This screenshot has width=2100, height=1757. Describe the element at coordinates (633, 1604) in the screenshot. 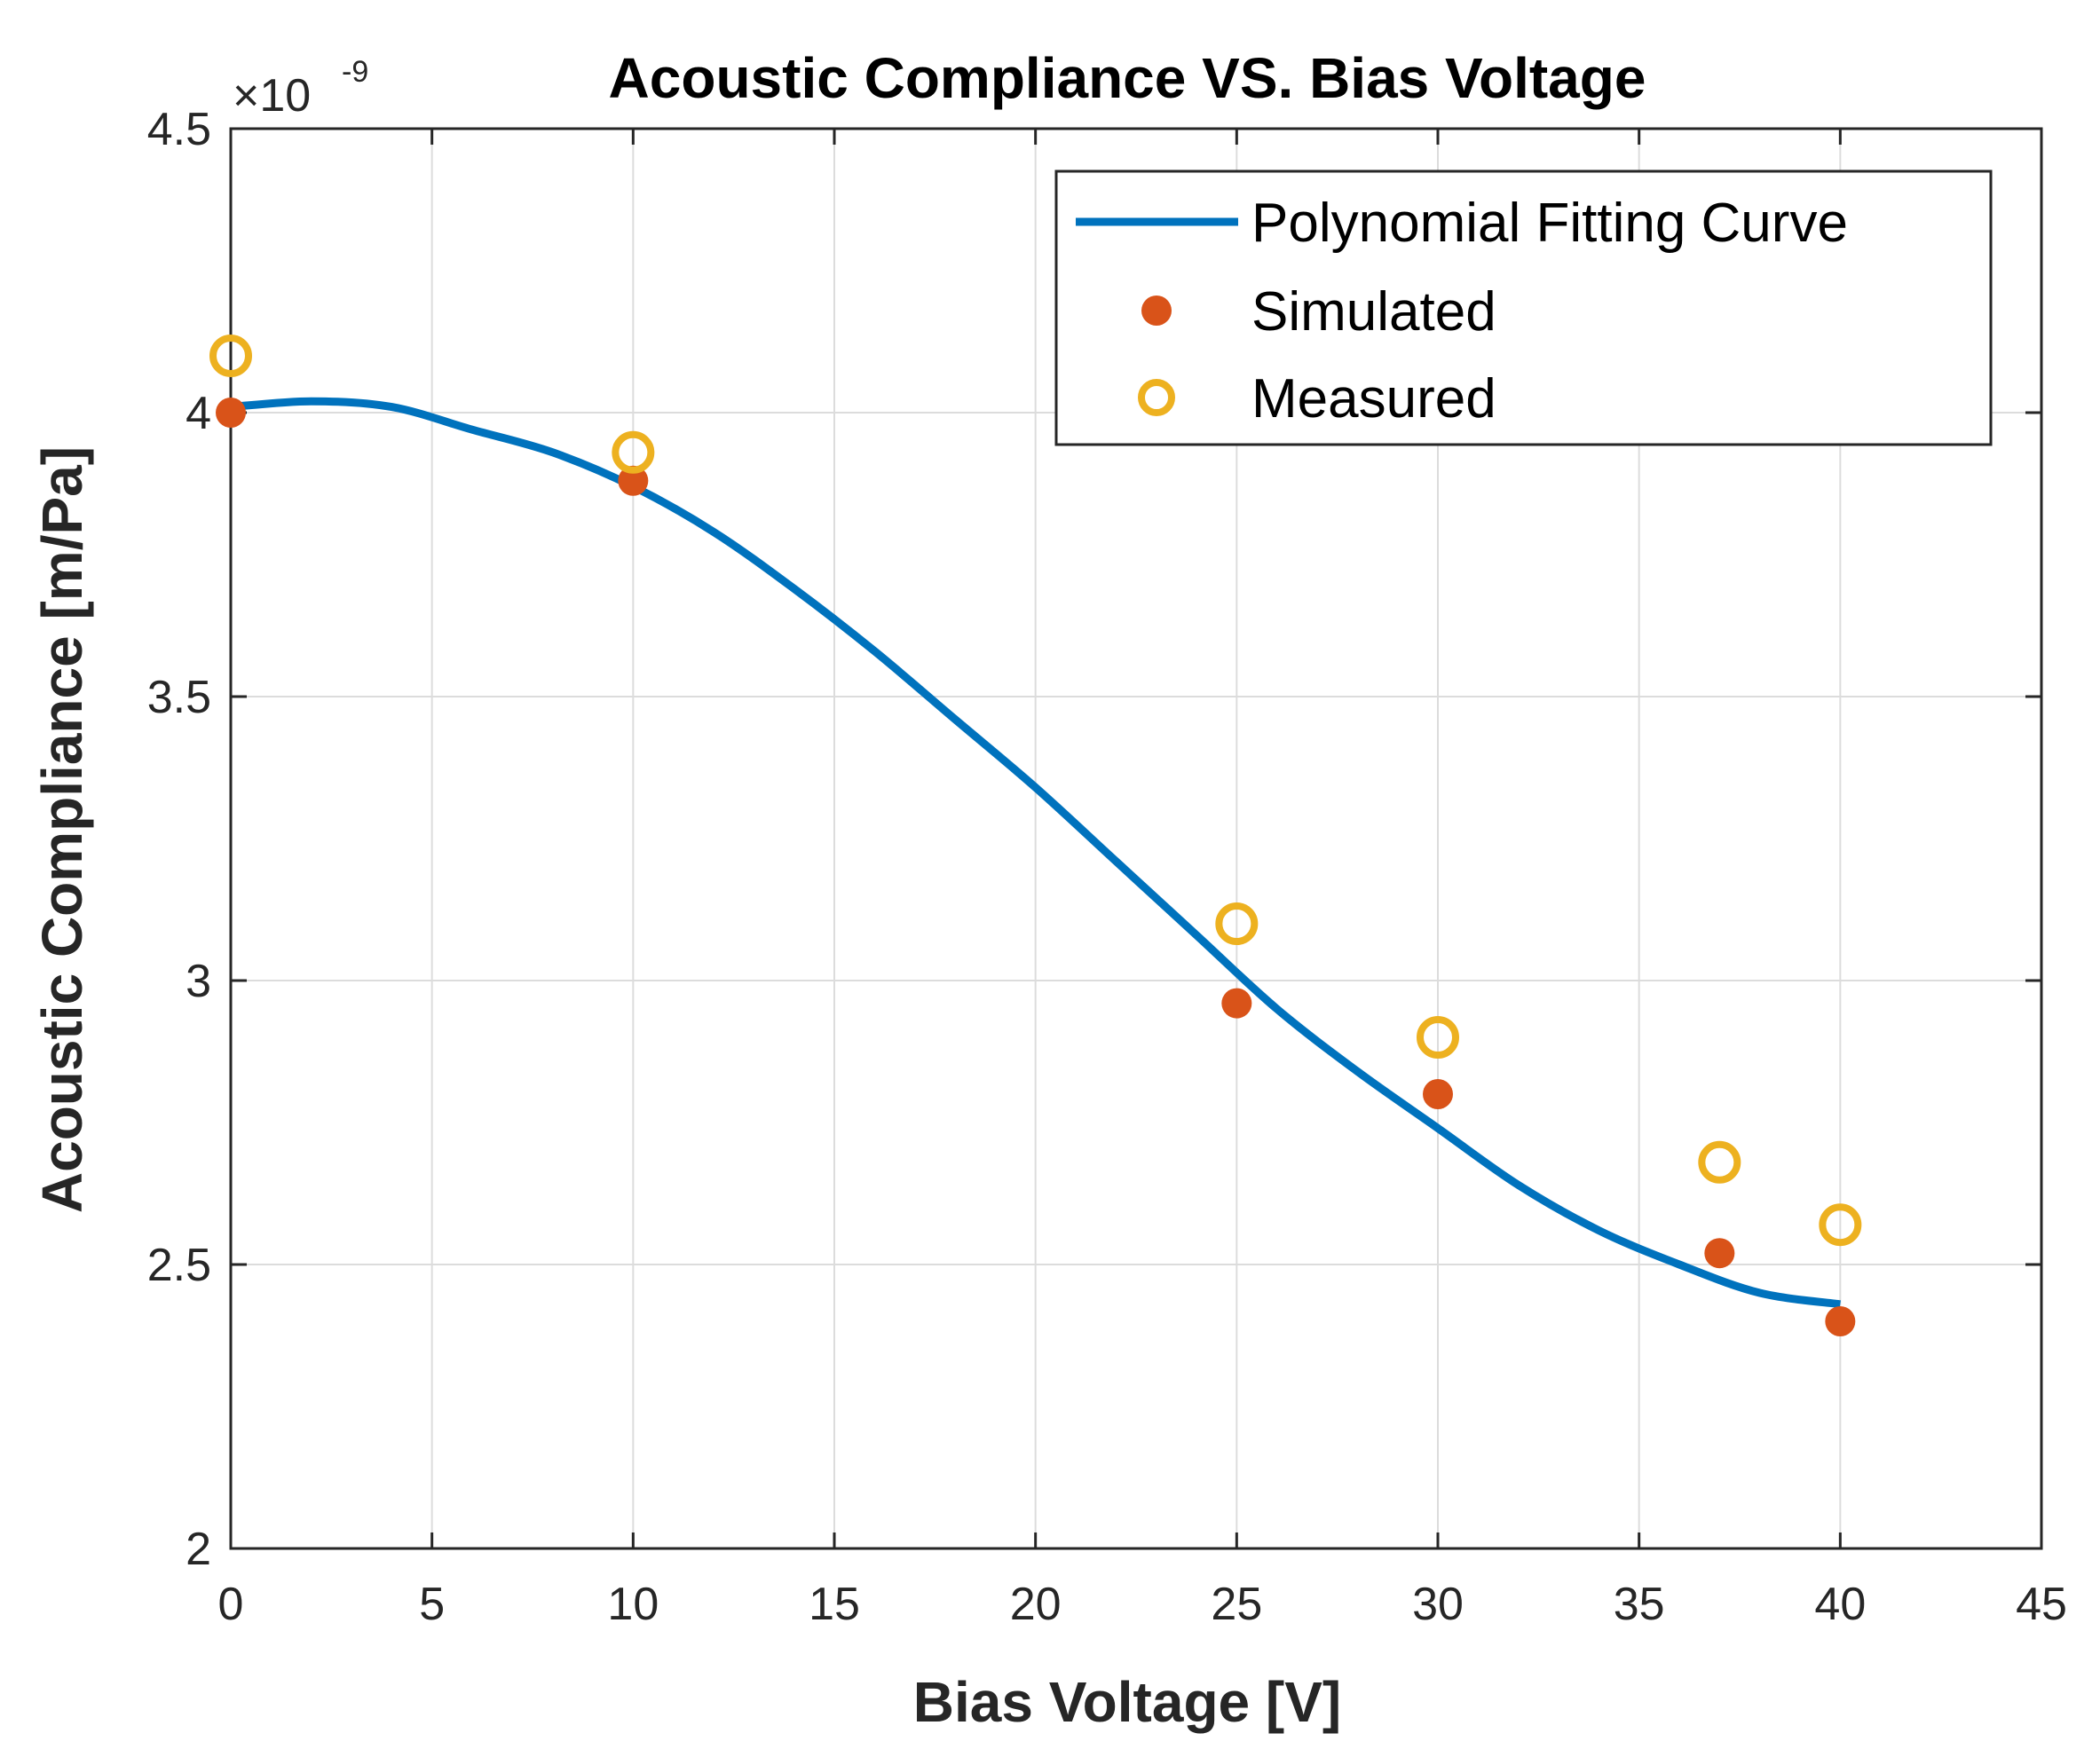

I see `x-tick-label: 10` at that location.